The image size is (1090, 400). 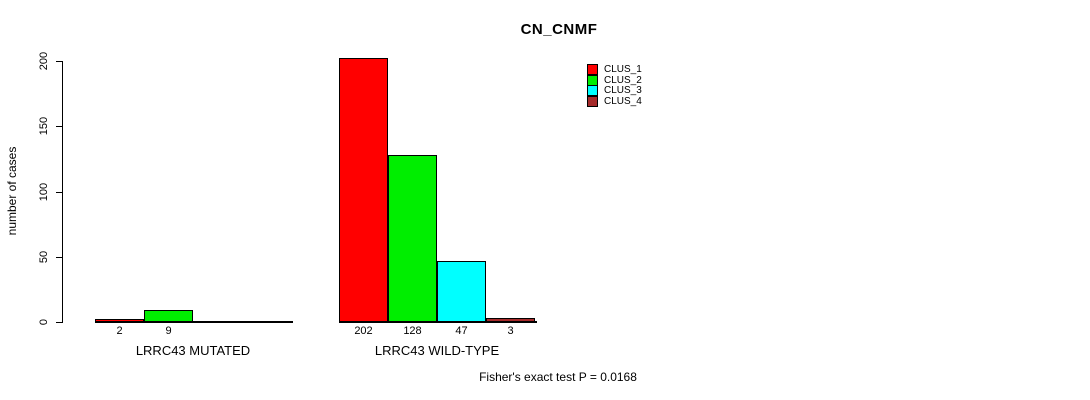 What do you see at coordinates (168, 316) in the screenshot?
I see `bar-clus_2-group1` at bounding box center [168, 316].